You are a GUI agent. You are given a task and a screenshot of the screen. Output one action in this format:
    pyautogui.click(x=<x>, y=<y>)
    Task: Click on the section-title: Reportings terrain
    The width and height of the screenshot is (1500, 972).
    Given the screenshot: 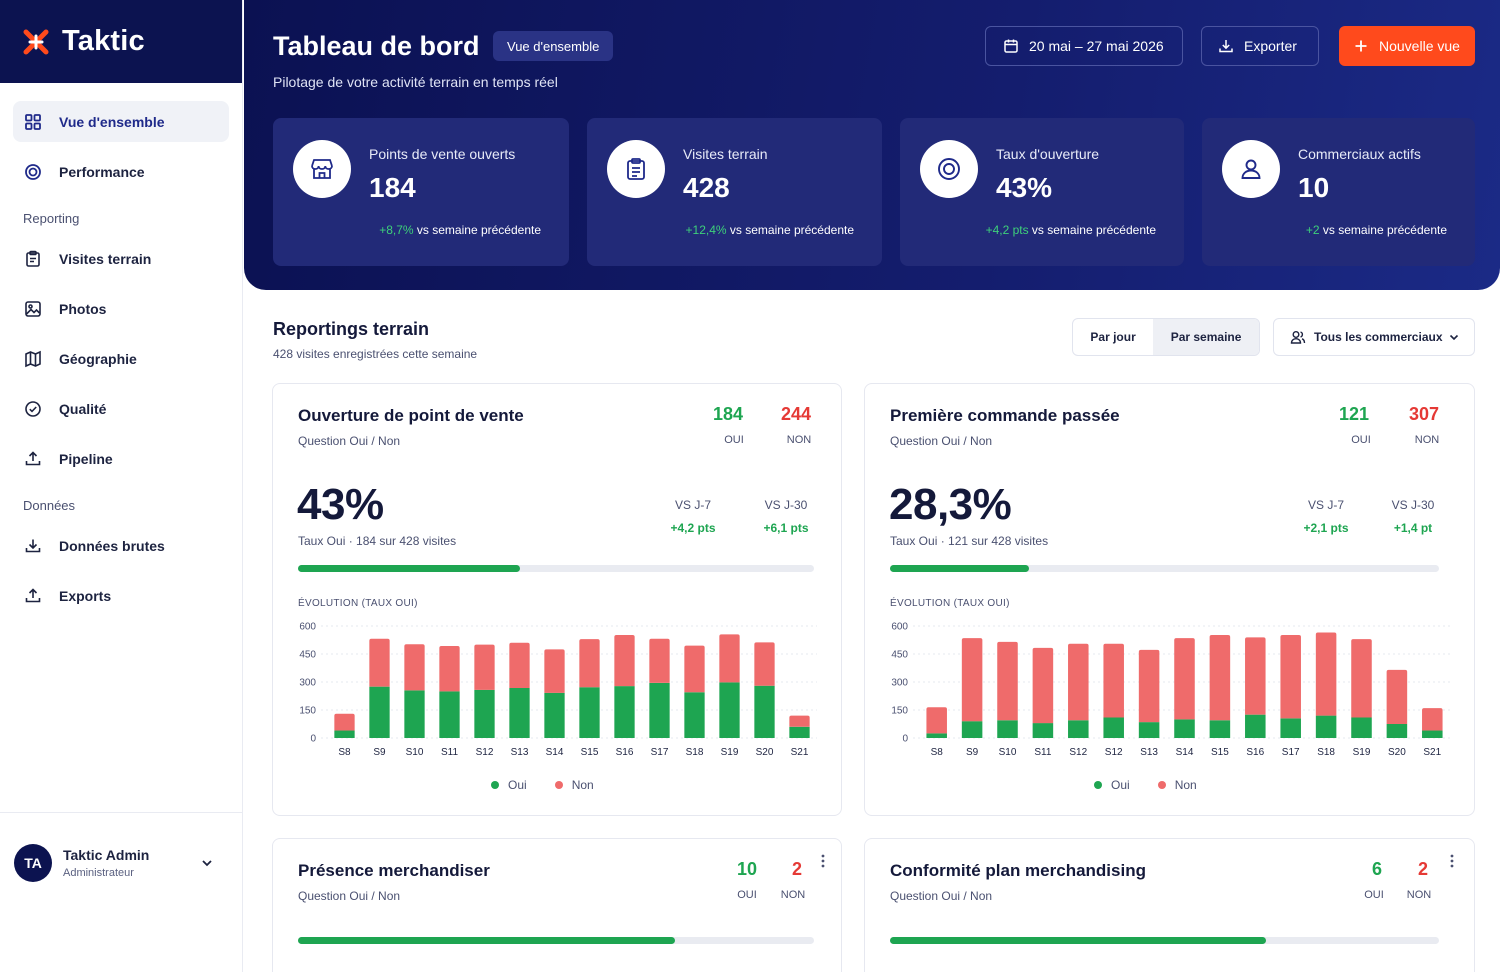 What is the action you would take?
    pyautogui.click(x=351, y=329)
    